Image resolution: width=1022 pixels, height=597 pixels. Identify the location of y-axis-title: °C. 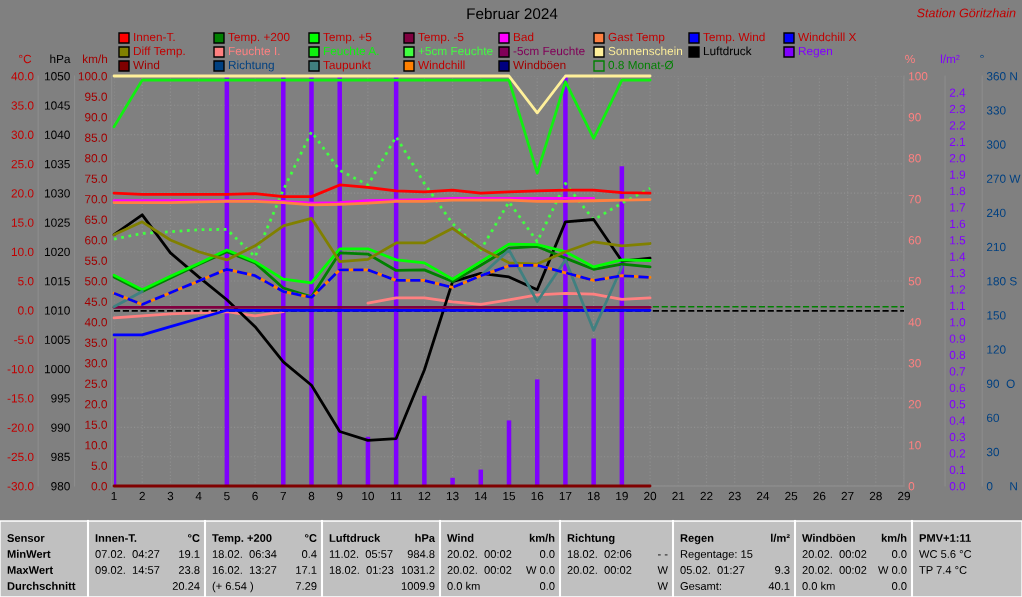
(25, 59).